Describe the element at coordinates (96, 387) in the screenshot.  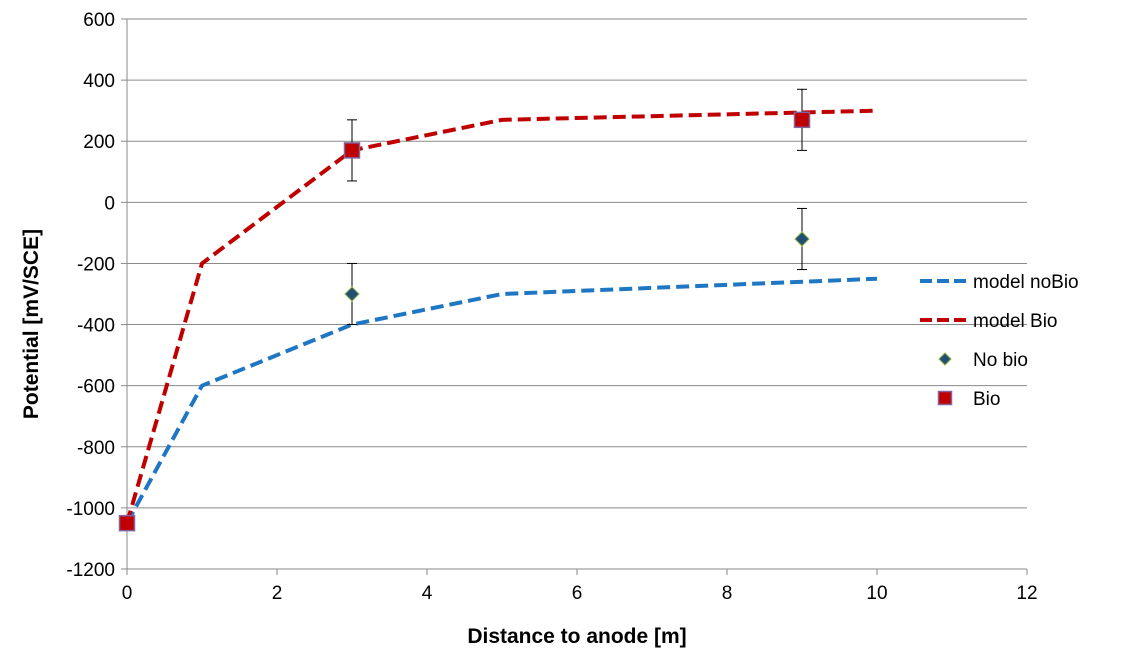
I see `y-tick-label-3: -600` at that location.